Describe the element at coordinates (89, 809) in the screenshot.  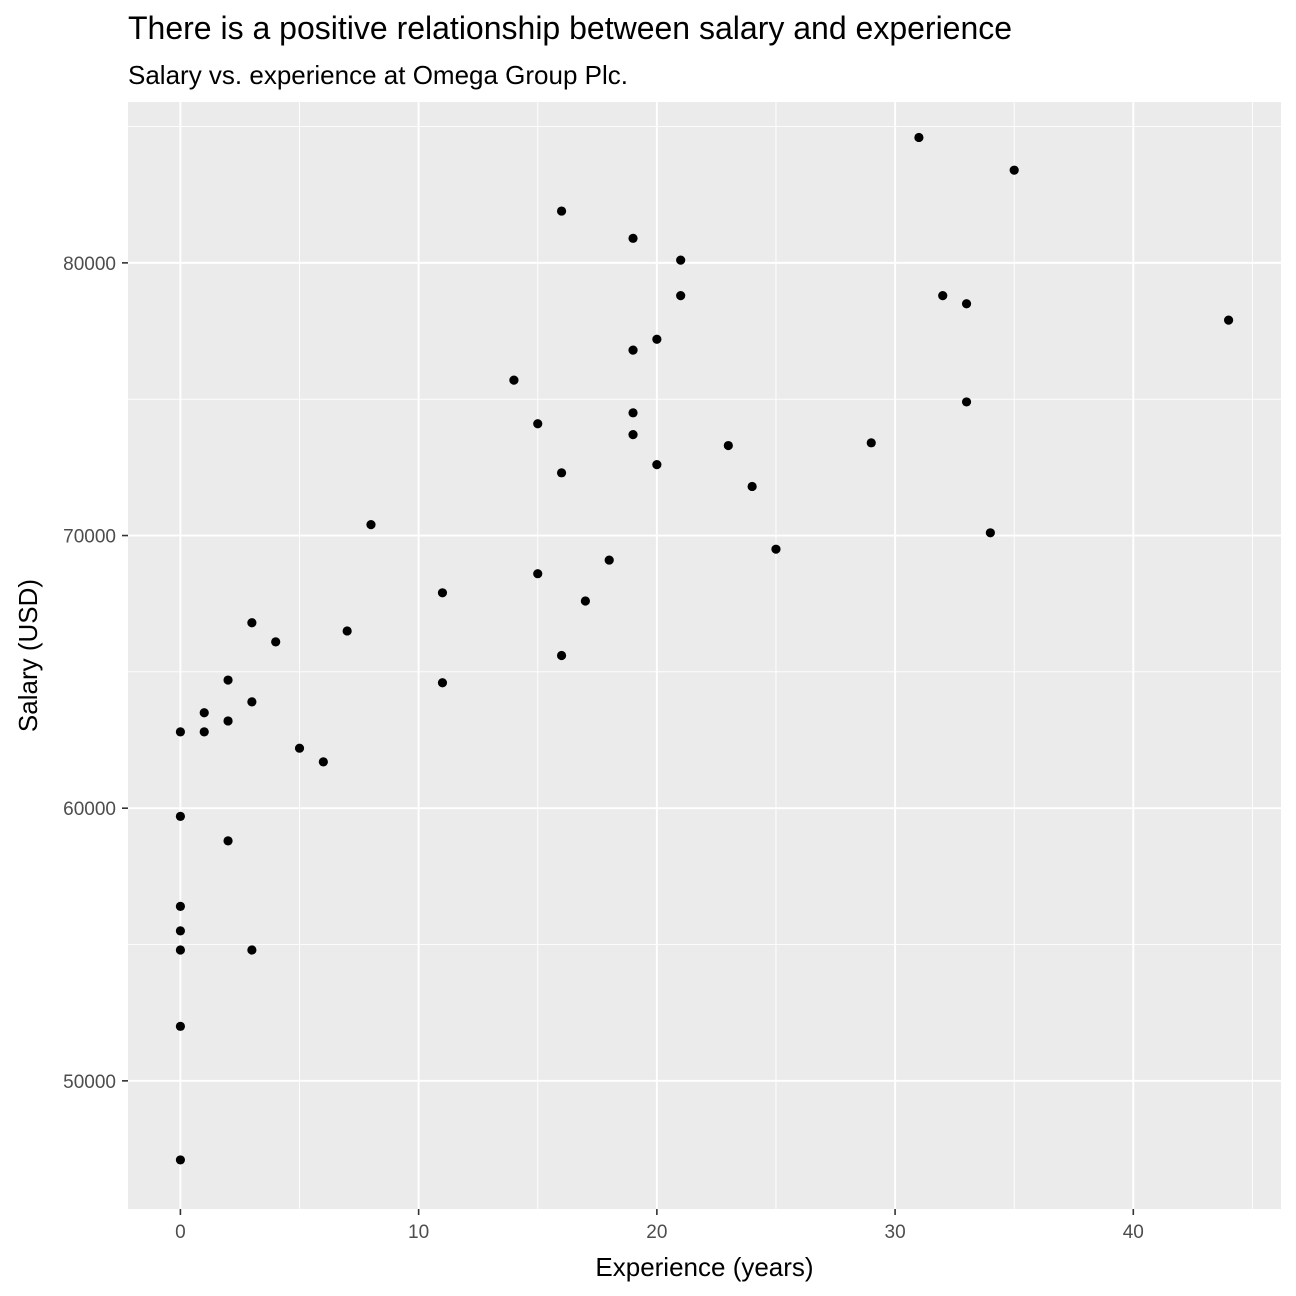
I see `y-tick-label: 60000` at that location.